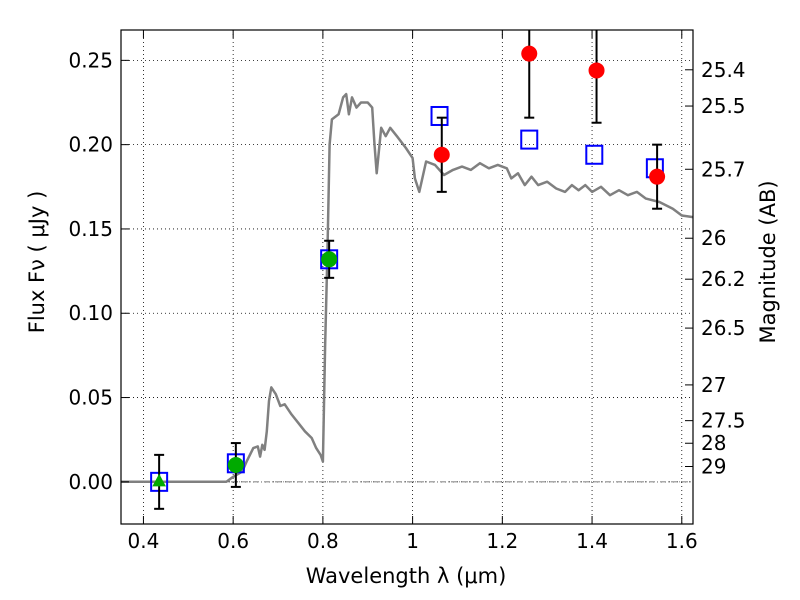  What do you see at coordinates (768, 261) in the screenshot?
I see `right-axis-label: Magnitude (AB)` at bounding box center [768, 261].